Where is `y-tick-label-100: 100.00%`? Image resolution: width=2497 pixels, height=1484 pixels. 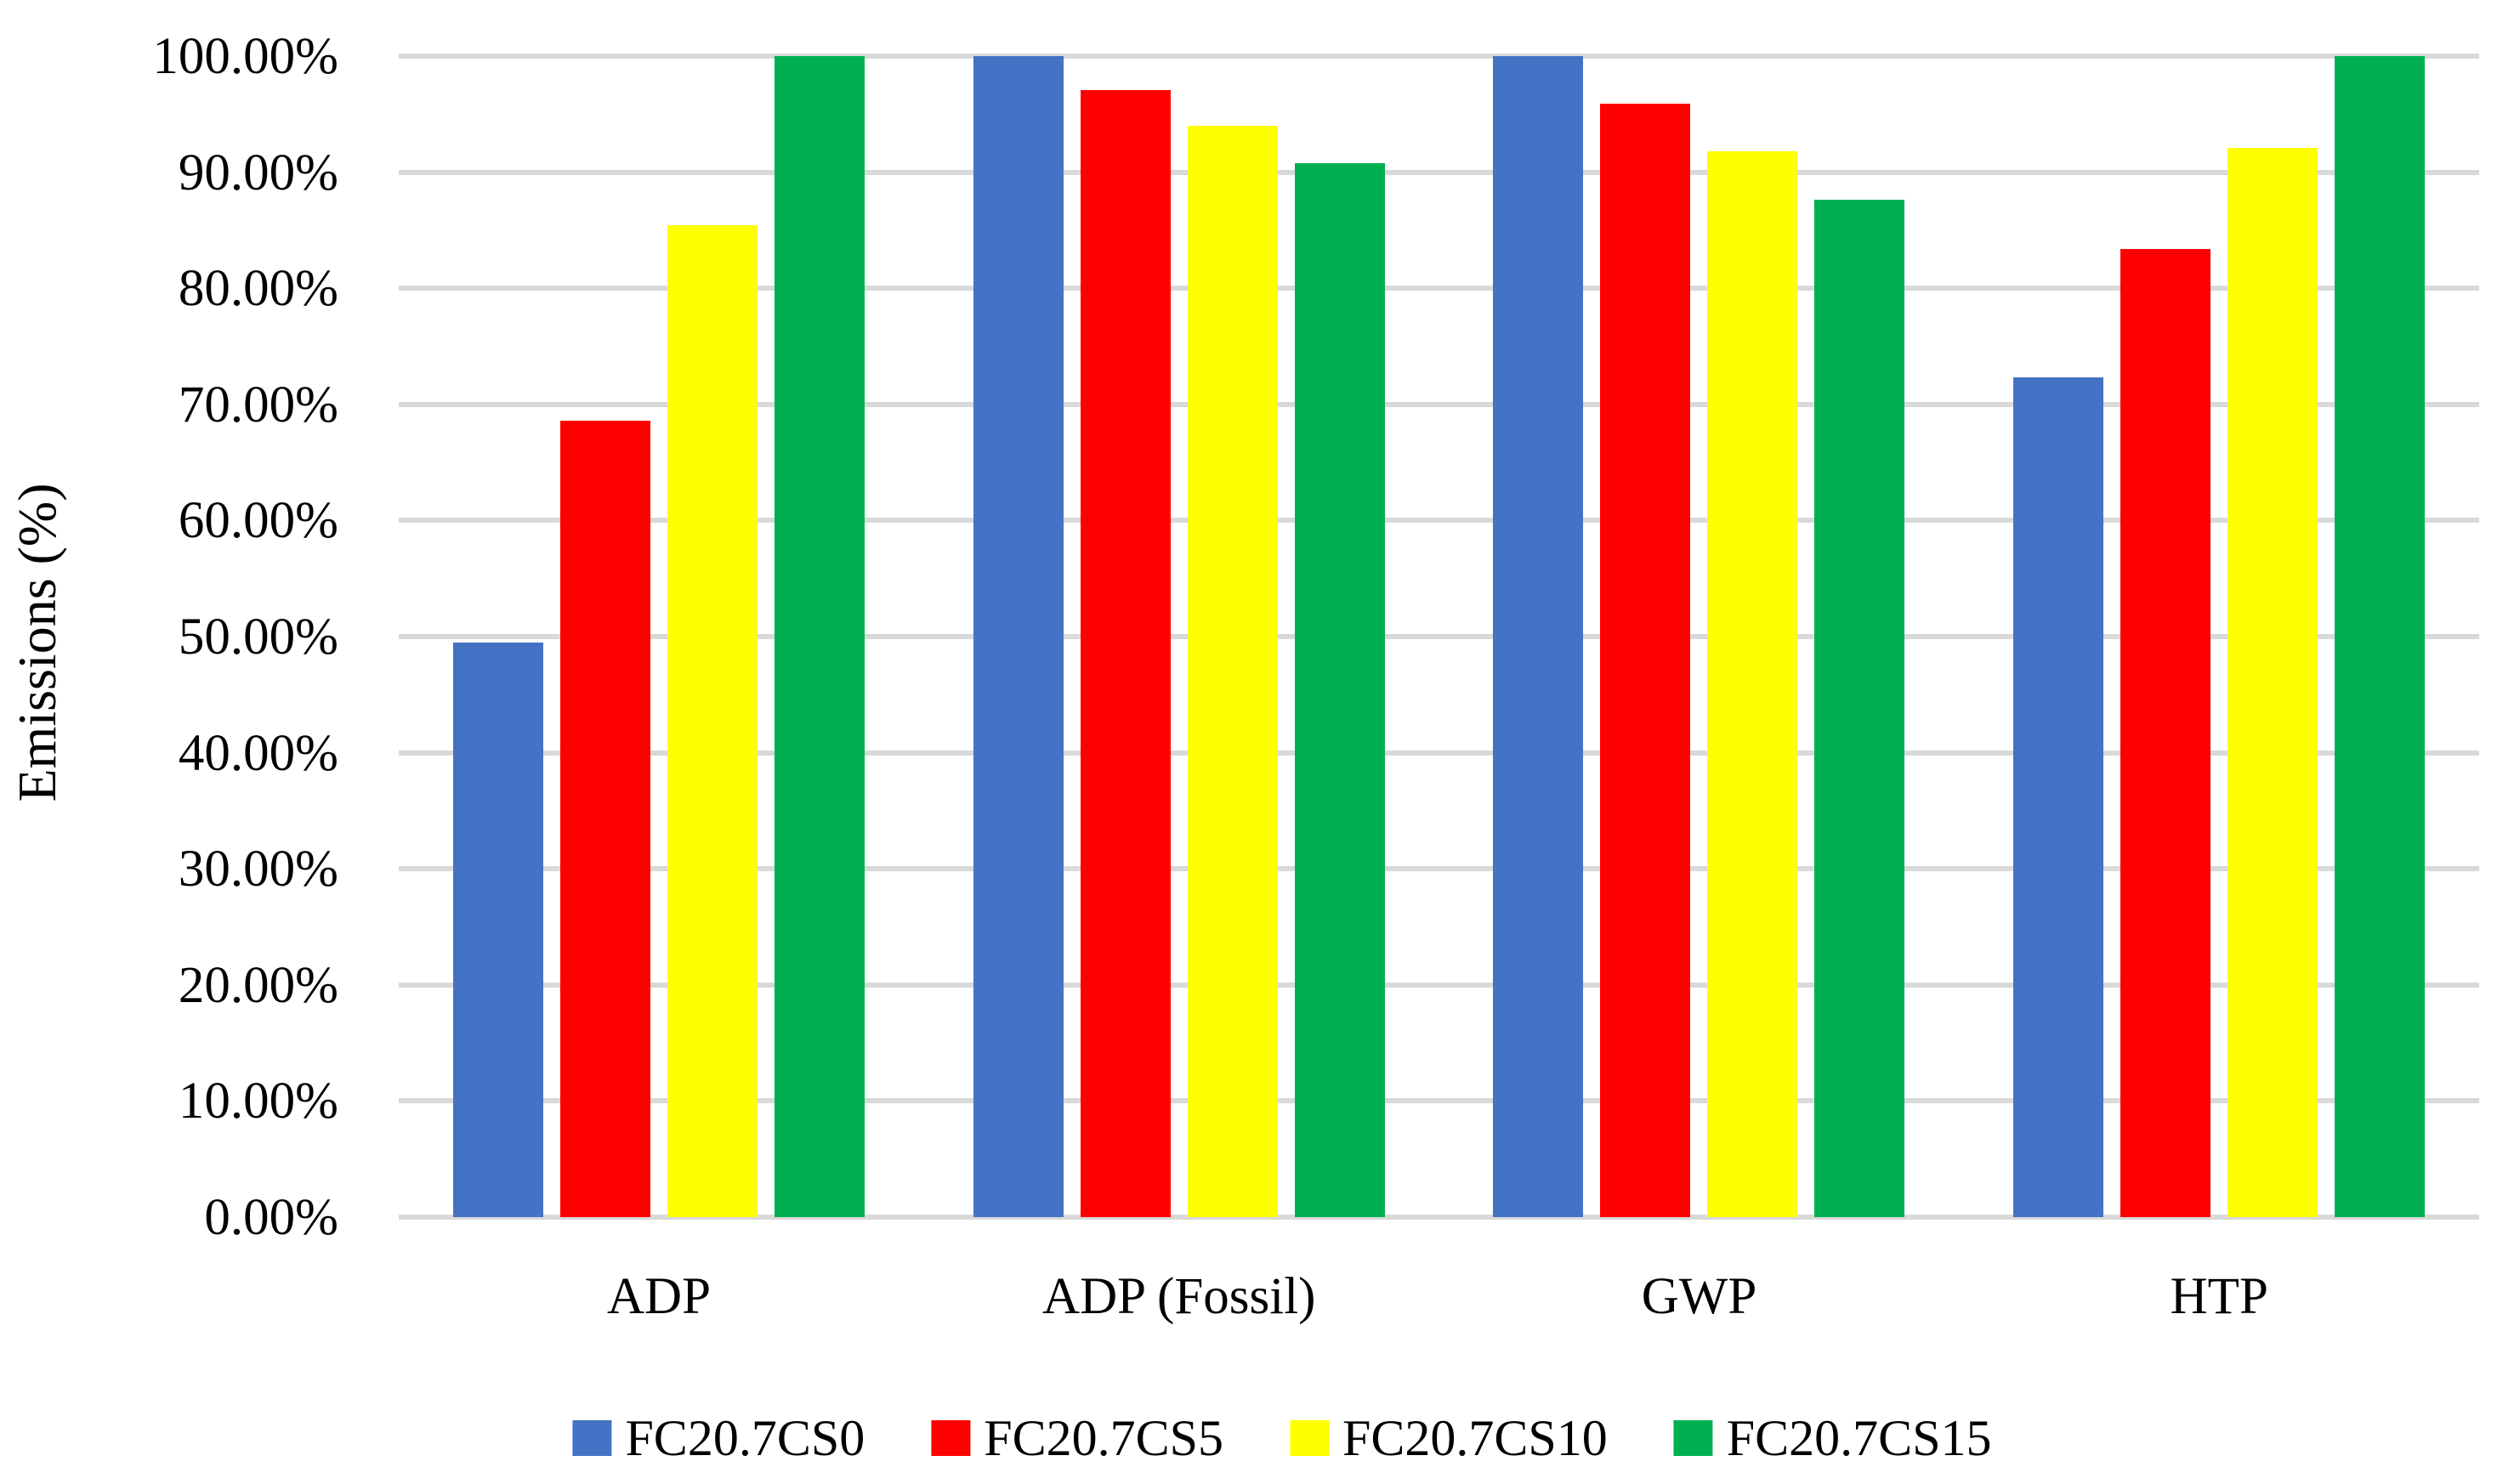
y-tick-label-100: 100.00% is located at coordinates (245, 56).